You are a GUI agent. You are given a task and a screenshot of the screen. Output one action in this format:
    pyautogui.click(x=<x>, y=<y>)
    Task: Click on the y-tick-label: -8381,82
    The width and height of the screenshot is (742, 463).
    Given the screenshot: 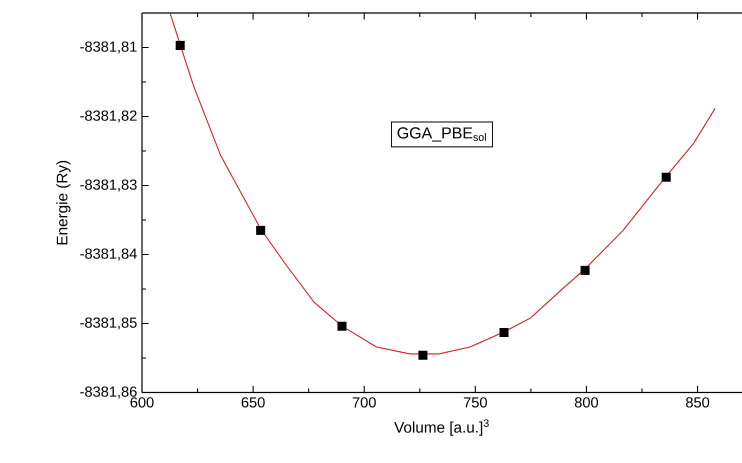 What is the action you would take?
    pyautogui.click(x=108, y=116)
    